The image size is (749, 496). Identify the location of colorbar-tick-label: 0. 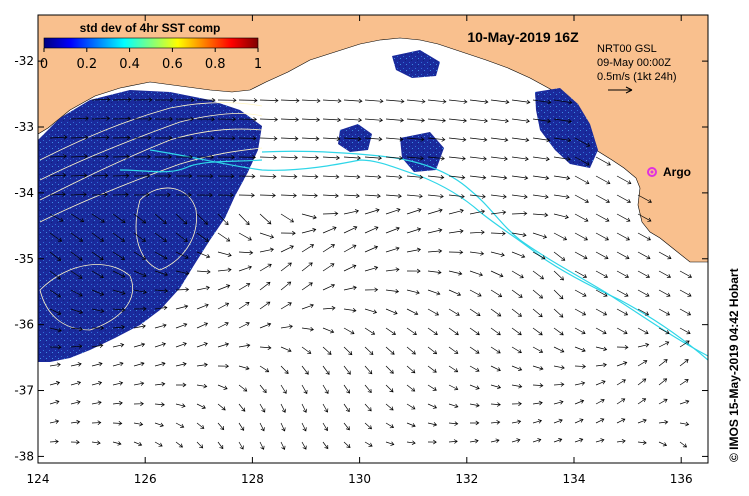
(44, 64).